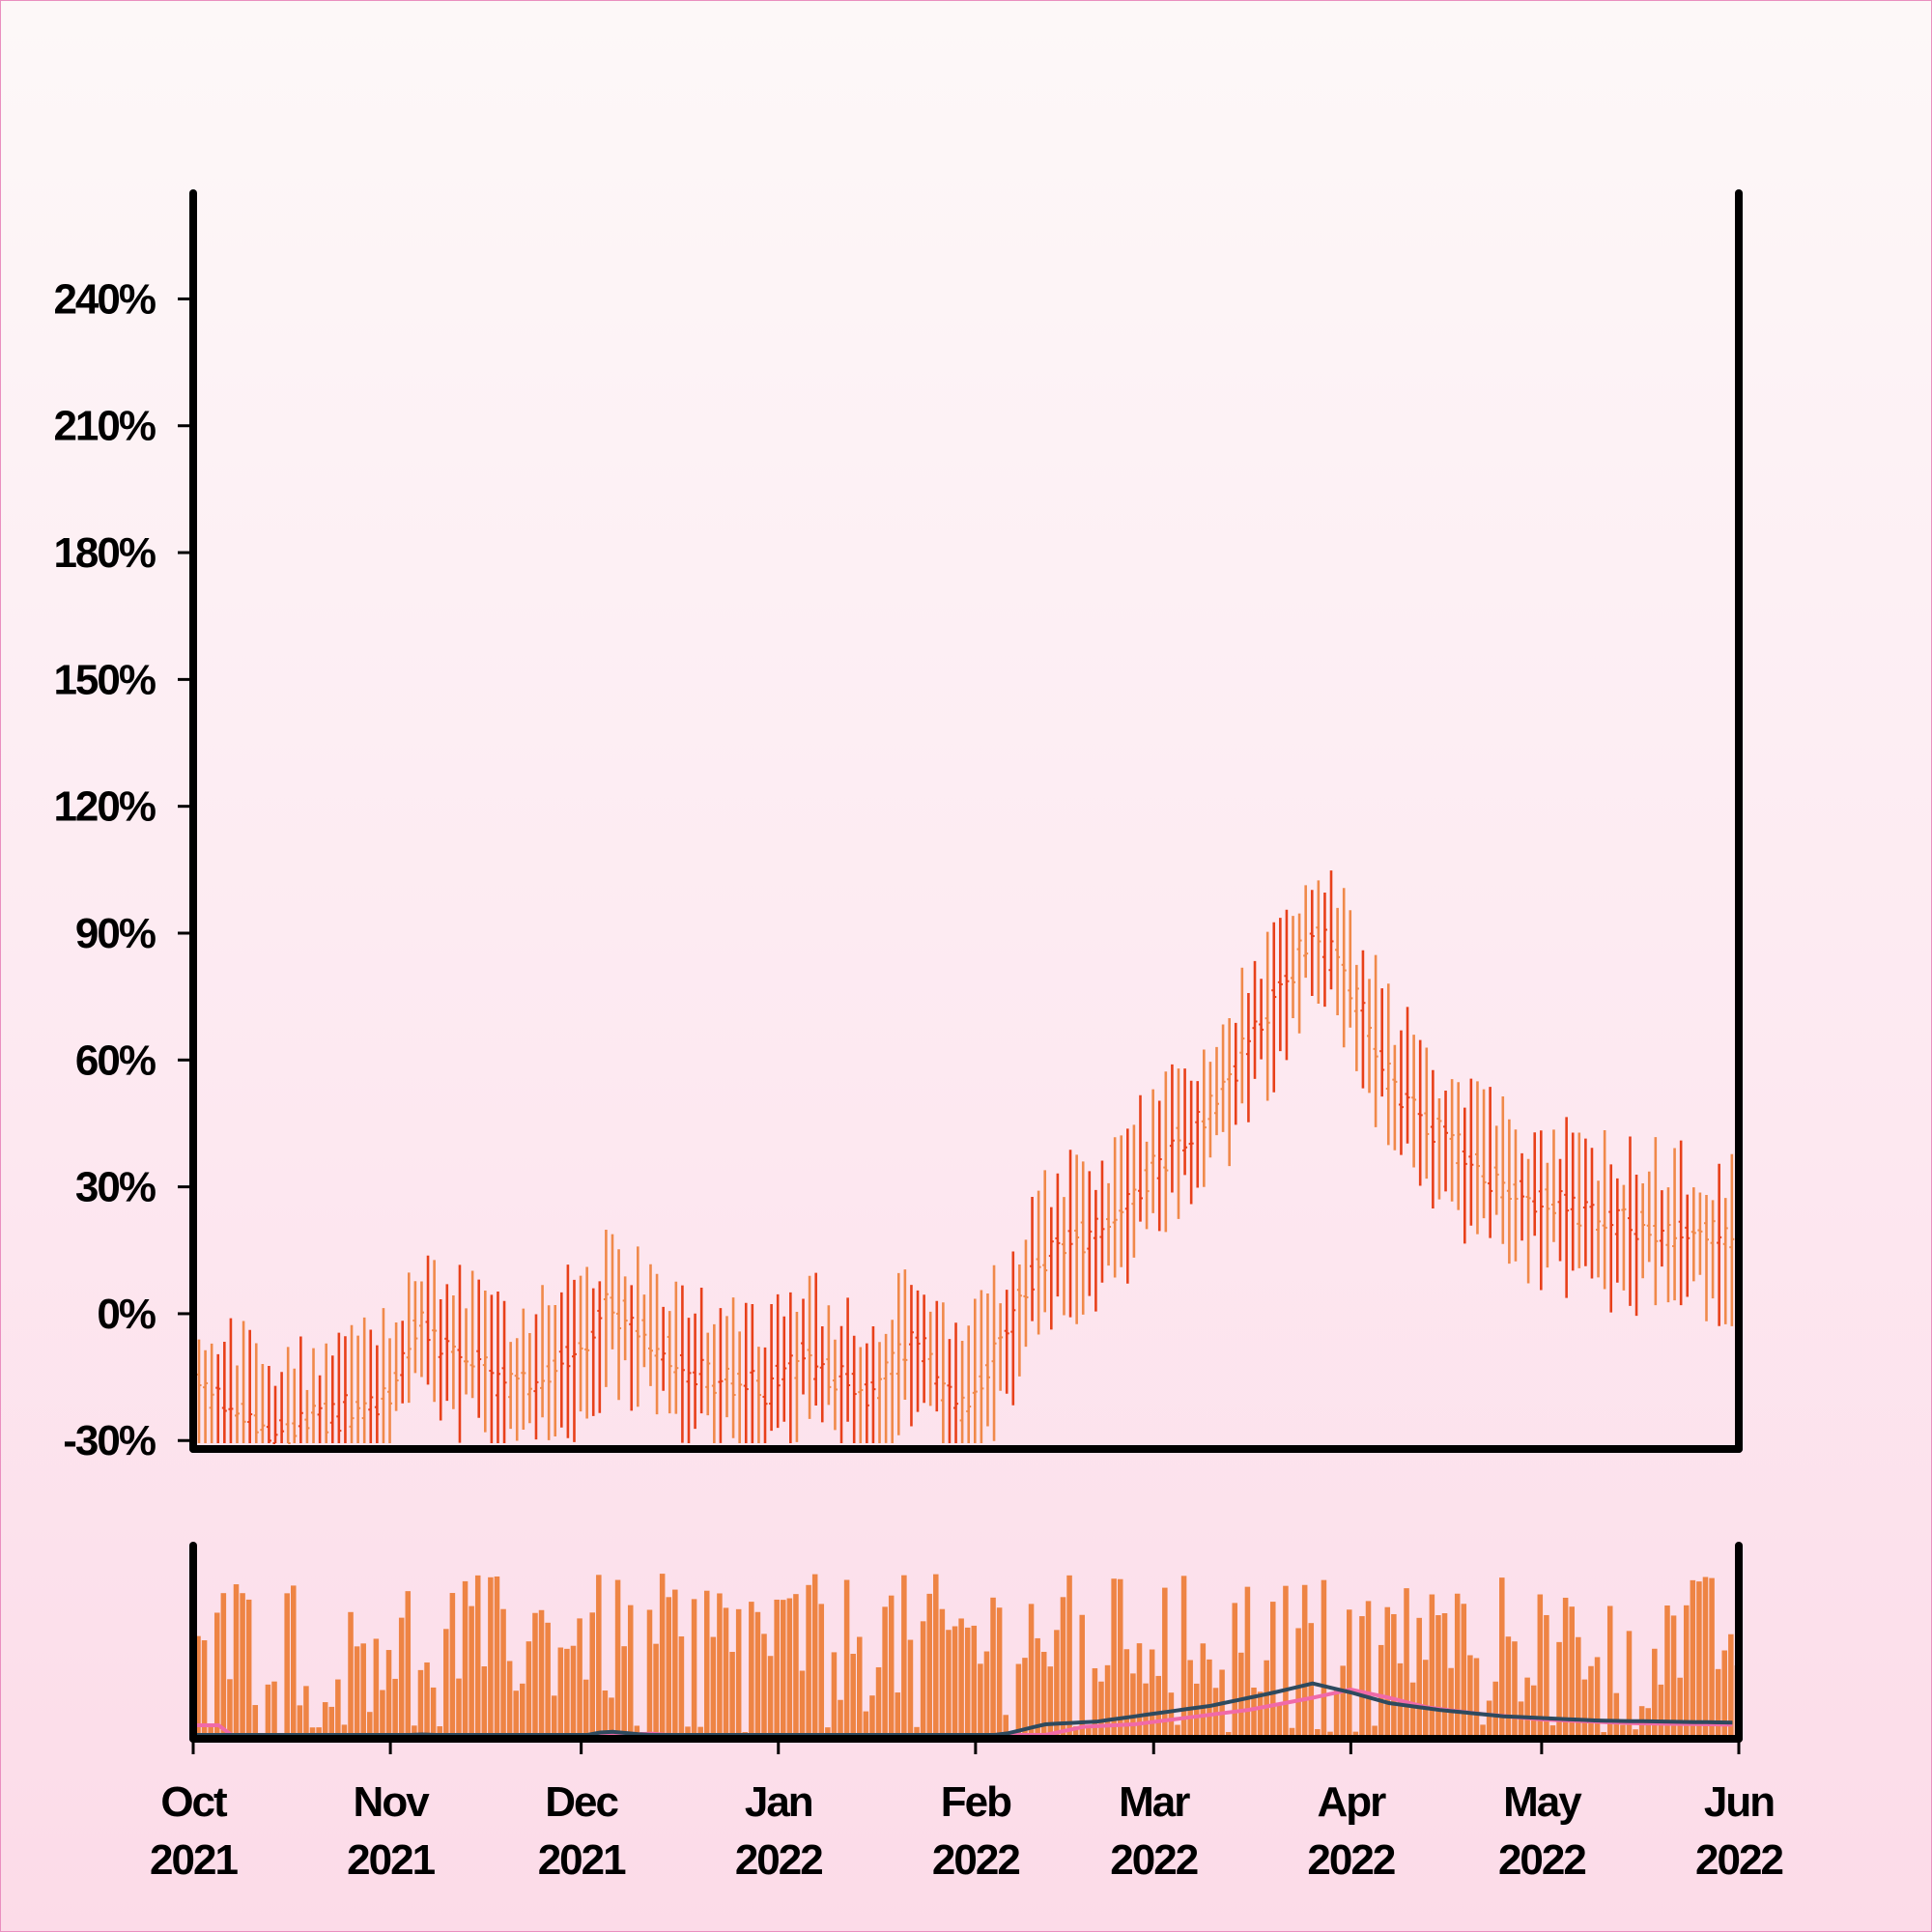 This screenshot has width=1932, height=1932. What do you see at coordinates (104, 553) in the screenshot?
I see `y-tick-label: 180%` at bounding box center [104, 553].